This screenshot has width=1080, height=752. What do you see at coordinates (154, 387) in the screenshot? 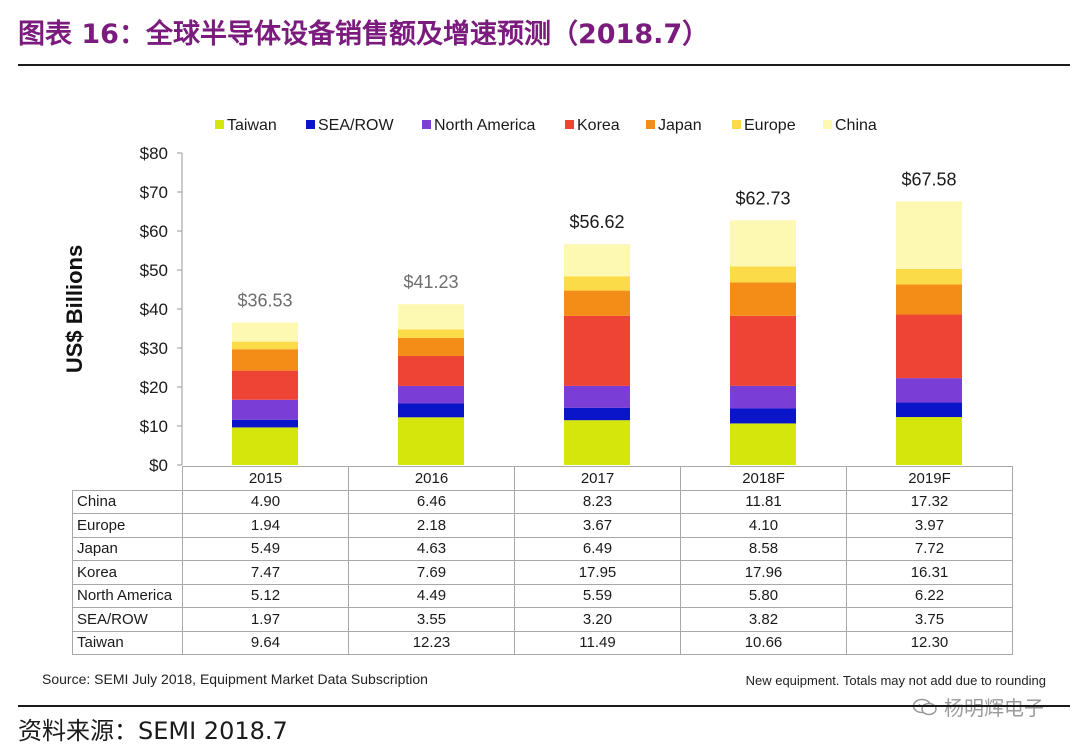
I see `y-tick-label: $20` at bounding box center [154, 387].